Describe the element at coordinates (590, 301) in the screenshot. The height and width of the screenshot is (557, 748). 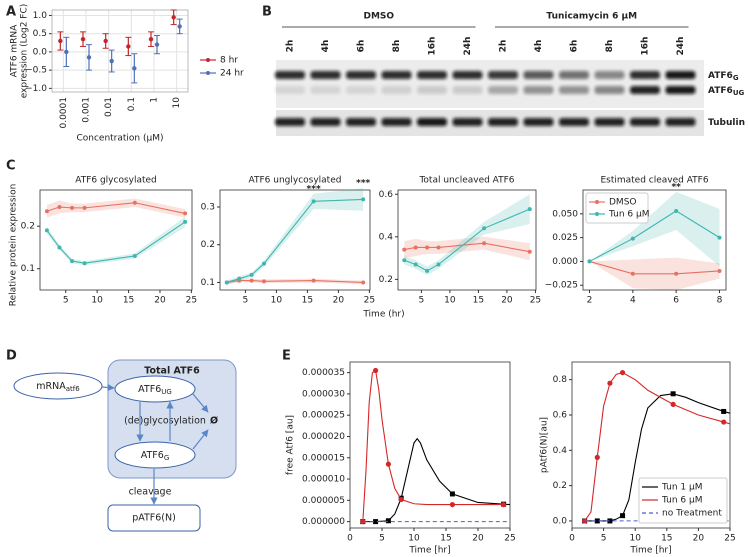
I see `x-tick-label: 2` at that location.